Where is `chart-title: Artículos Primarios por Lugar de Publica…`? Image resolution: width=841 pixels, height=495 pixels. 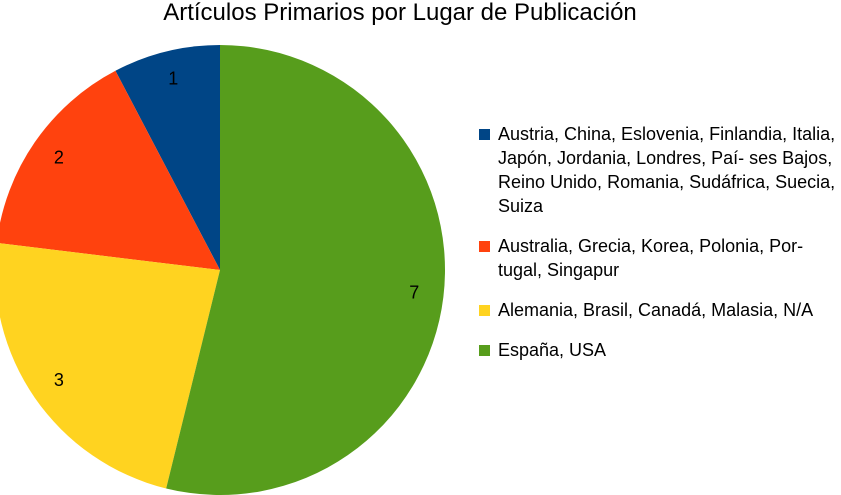
chart-title: Artículos Primarios por Lugar de Publica… is located at coordinates (400, 13).